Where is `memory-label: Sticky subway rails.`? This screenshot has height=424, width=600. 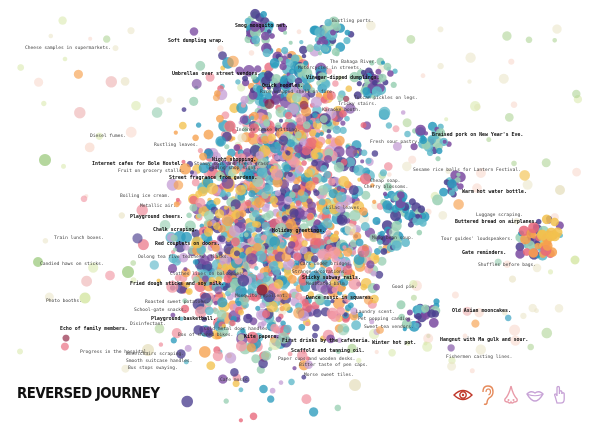
memory-label: Sticky subway rails. is located at coordinates (331, 278).